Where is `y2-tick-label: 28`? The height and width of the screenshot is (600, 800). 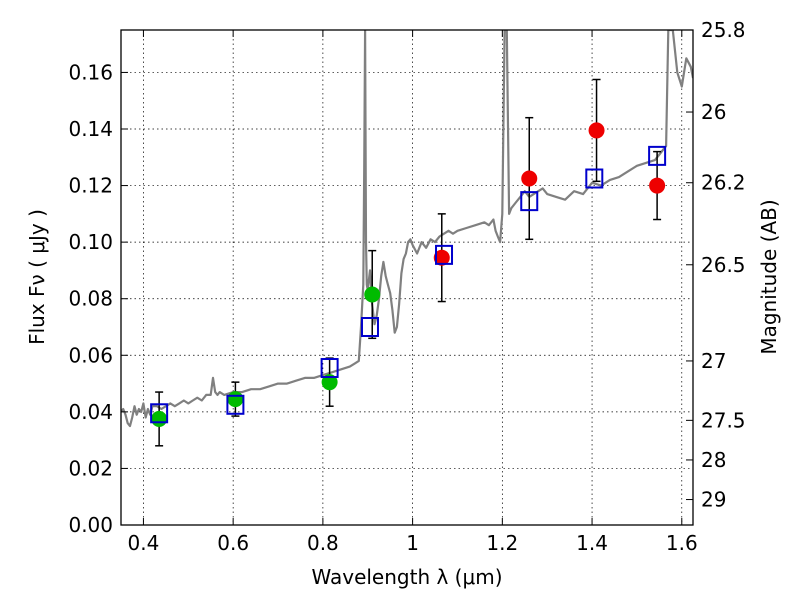
y2-tick-label: 28 is located at coordinates (713, 460).